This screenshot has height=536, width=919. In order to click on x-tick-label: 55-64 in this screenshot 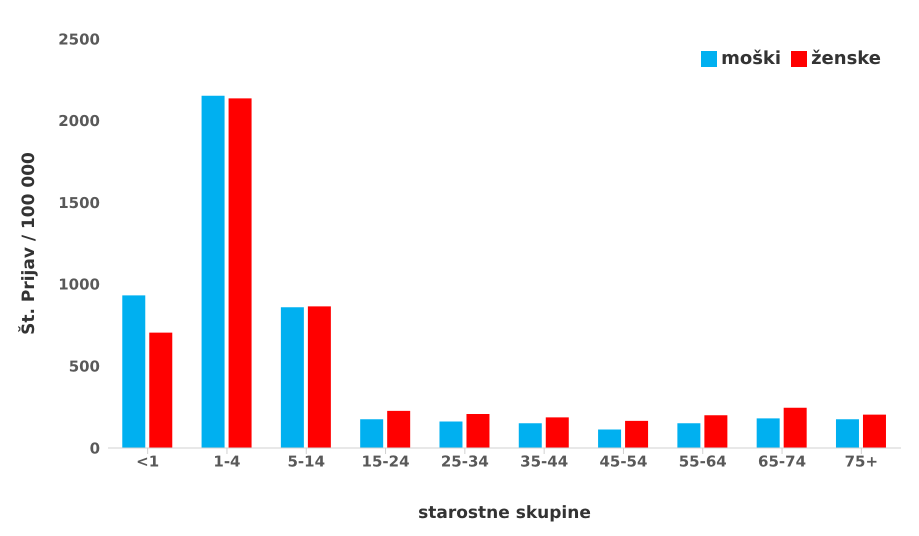, I will do `click(702, 461)`.